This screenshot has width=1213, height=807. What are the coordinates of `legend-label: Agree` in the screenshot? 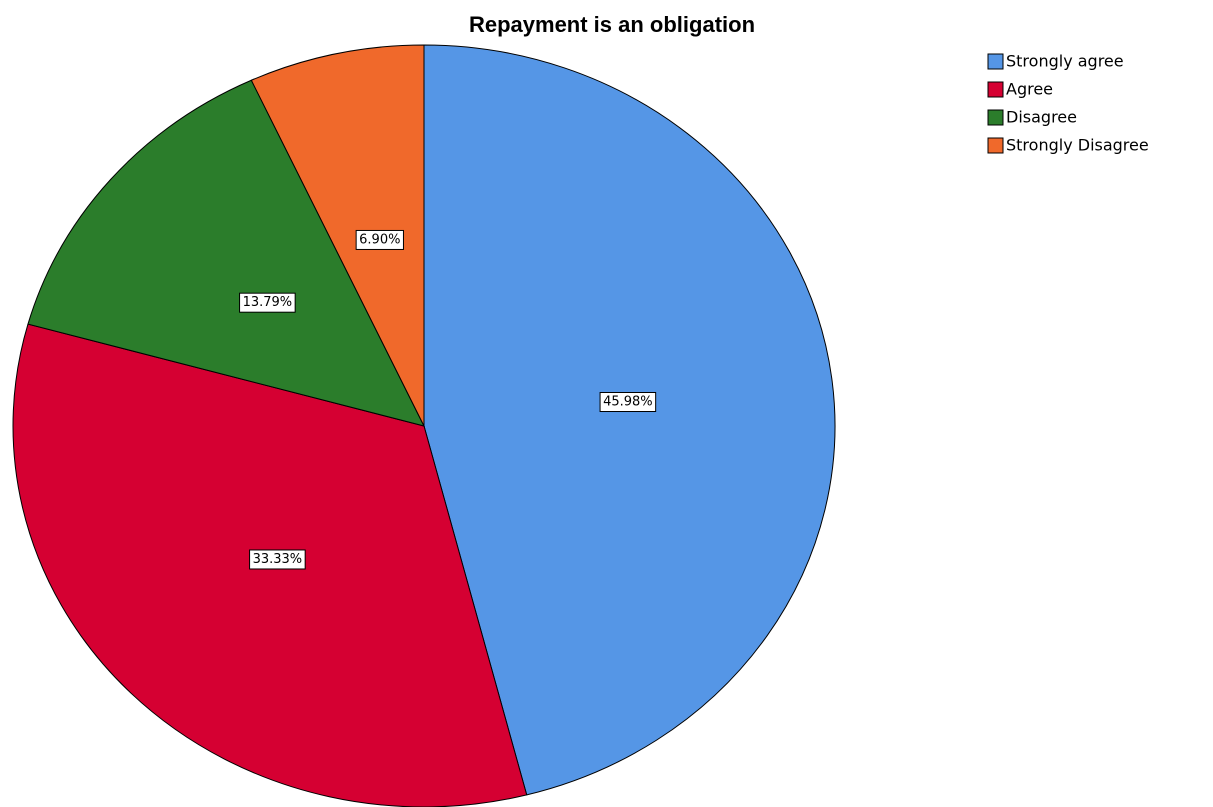 It's located at (1029, 89).